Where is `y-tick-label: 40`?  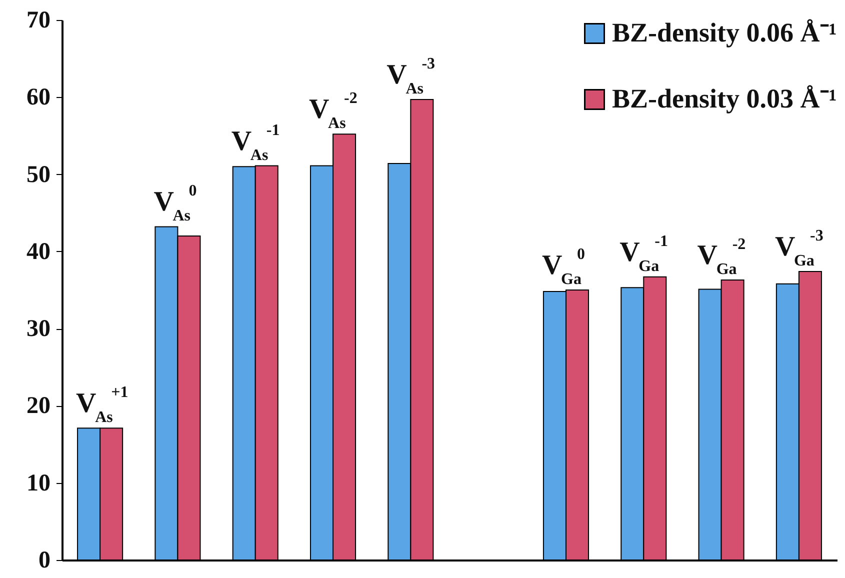 y-tick-label: 40 is located at coordinates (38, 251).